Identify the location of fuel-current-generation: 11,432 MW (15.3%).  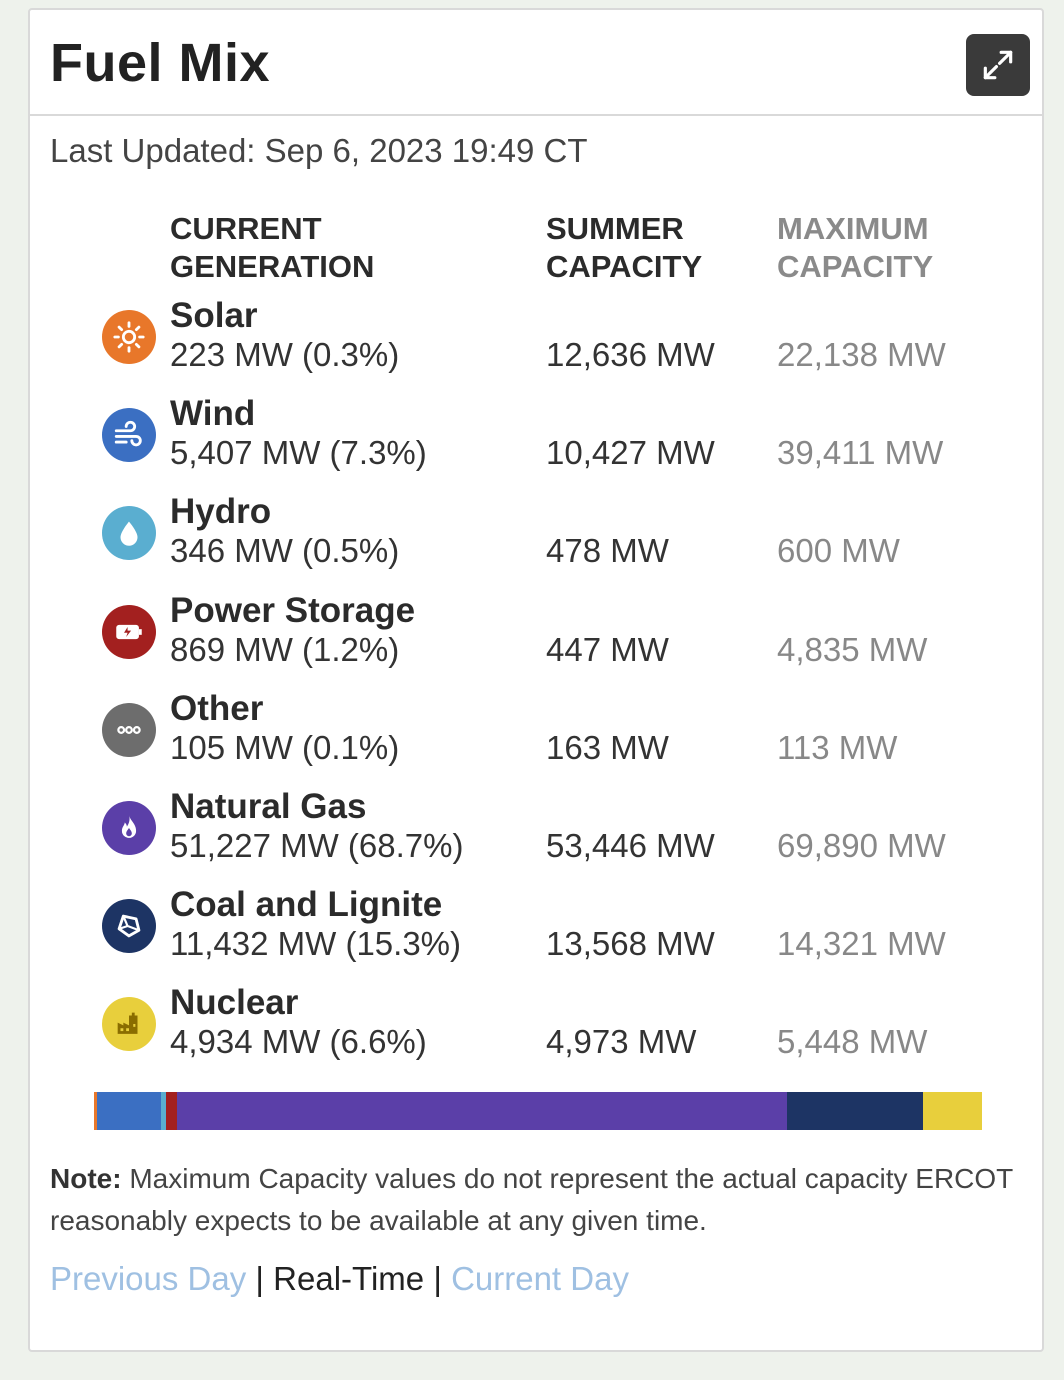
(316, 944).